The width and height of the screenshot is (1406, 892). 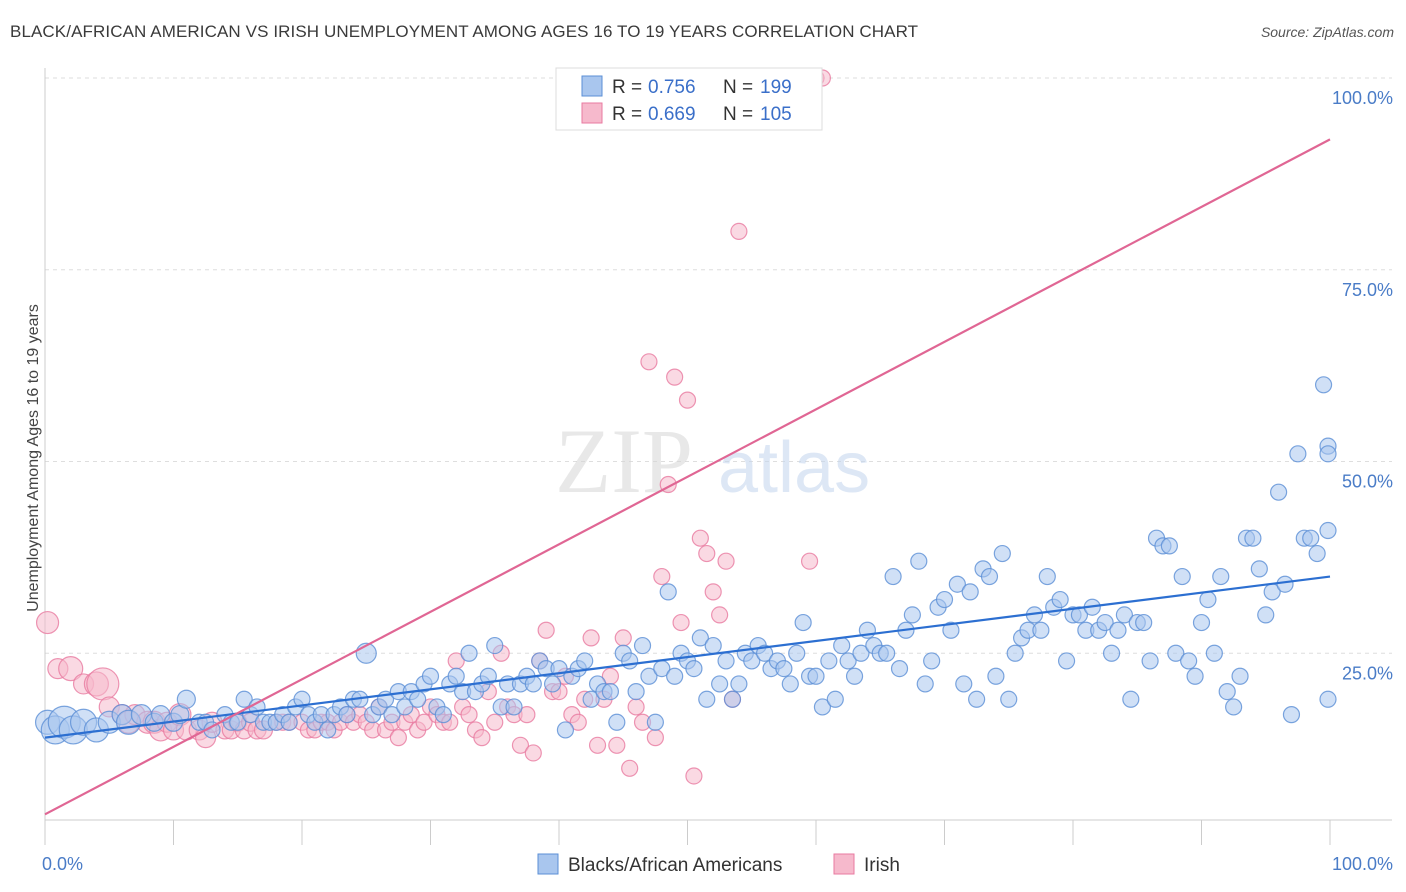 What do you see at coordinates (738, 114) in the screenshot?
I see `legend-n-label-2: N =` at bounding box center [738, 114].